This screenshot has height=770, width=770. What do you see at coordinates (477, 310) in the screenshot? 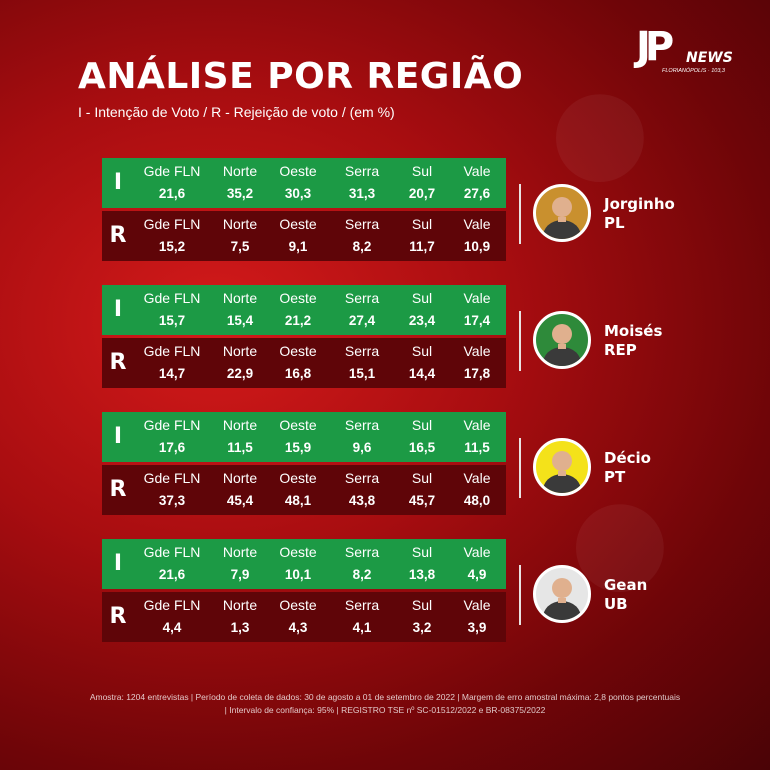
I see `region-cell: Vale 17,4` at bounding box center [477, 310].